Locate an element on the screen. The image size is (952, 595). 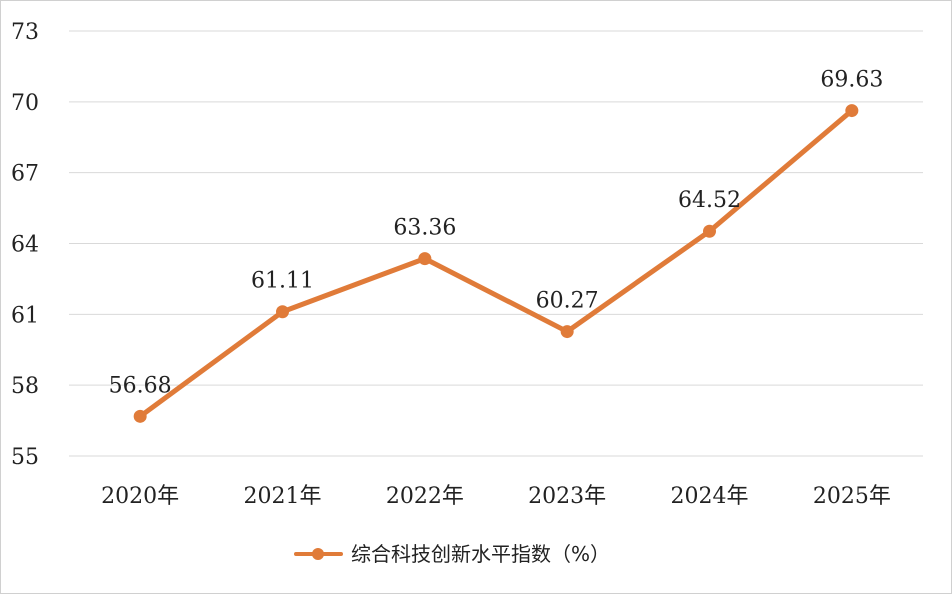
y-tick-label: 70 is located at coordinates (25, 103).